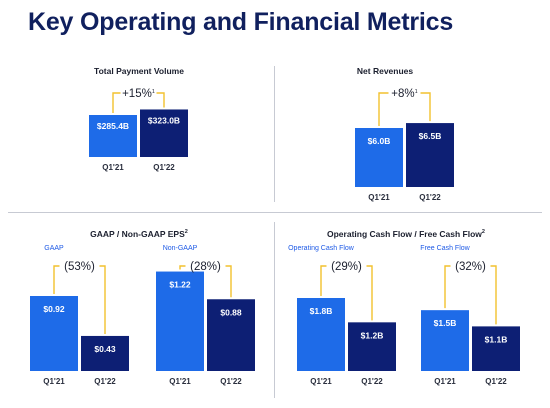 The width and height of the screenshot is (550, 408). I want to click on eps-gaap-change-label: (53%), so click(79, 267).